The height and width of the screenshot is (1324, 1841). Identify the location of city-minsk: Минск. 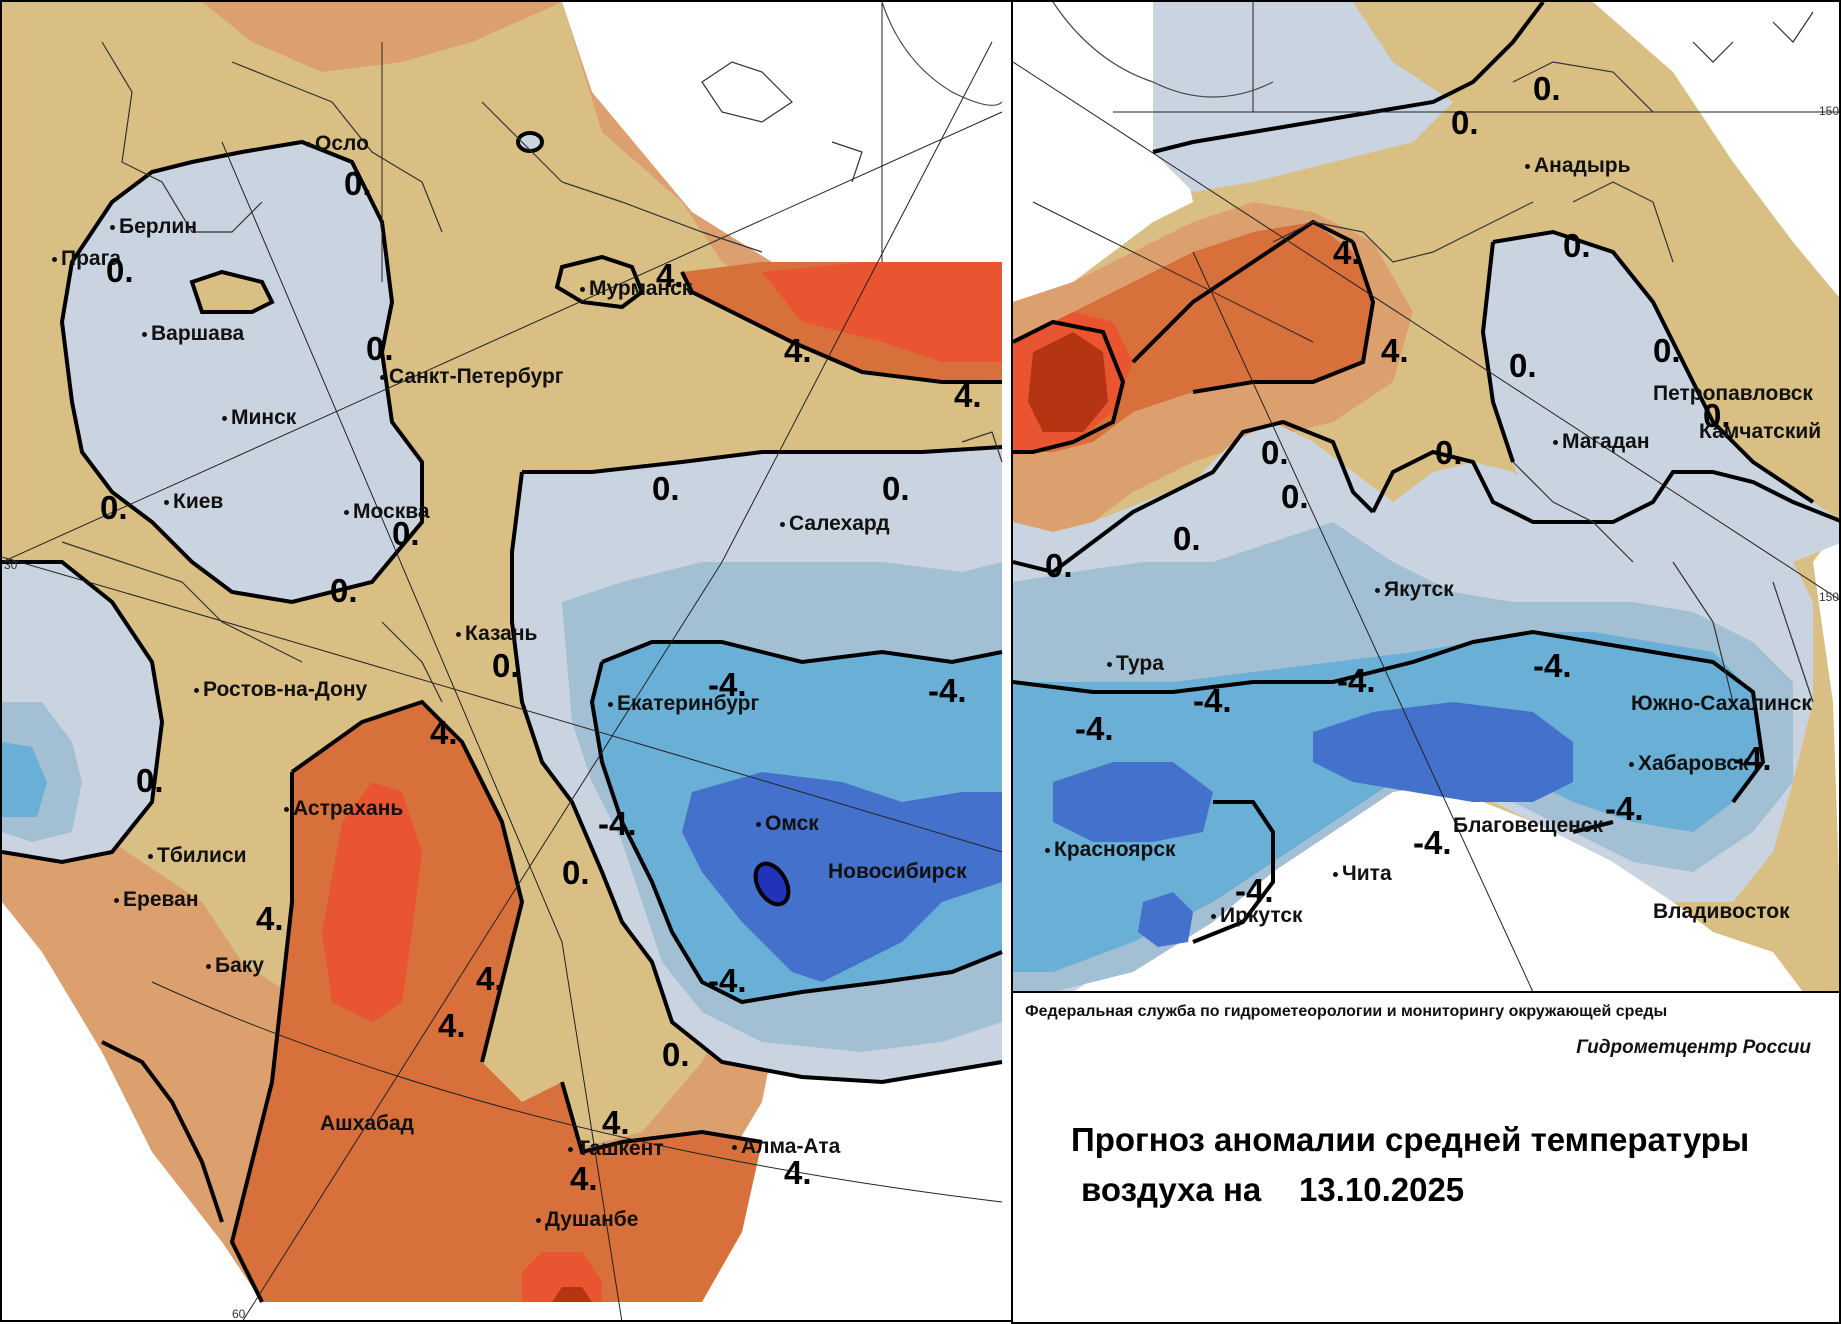
(259, 418).